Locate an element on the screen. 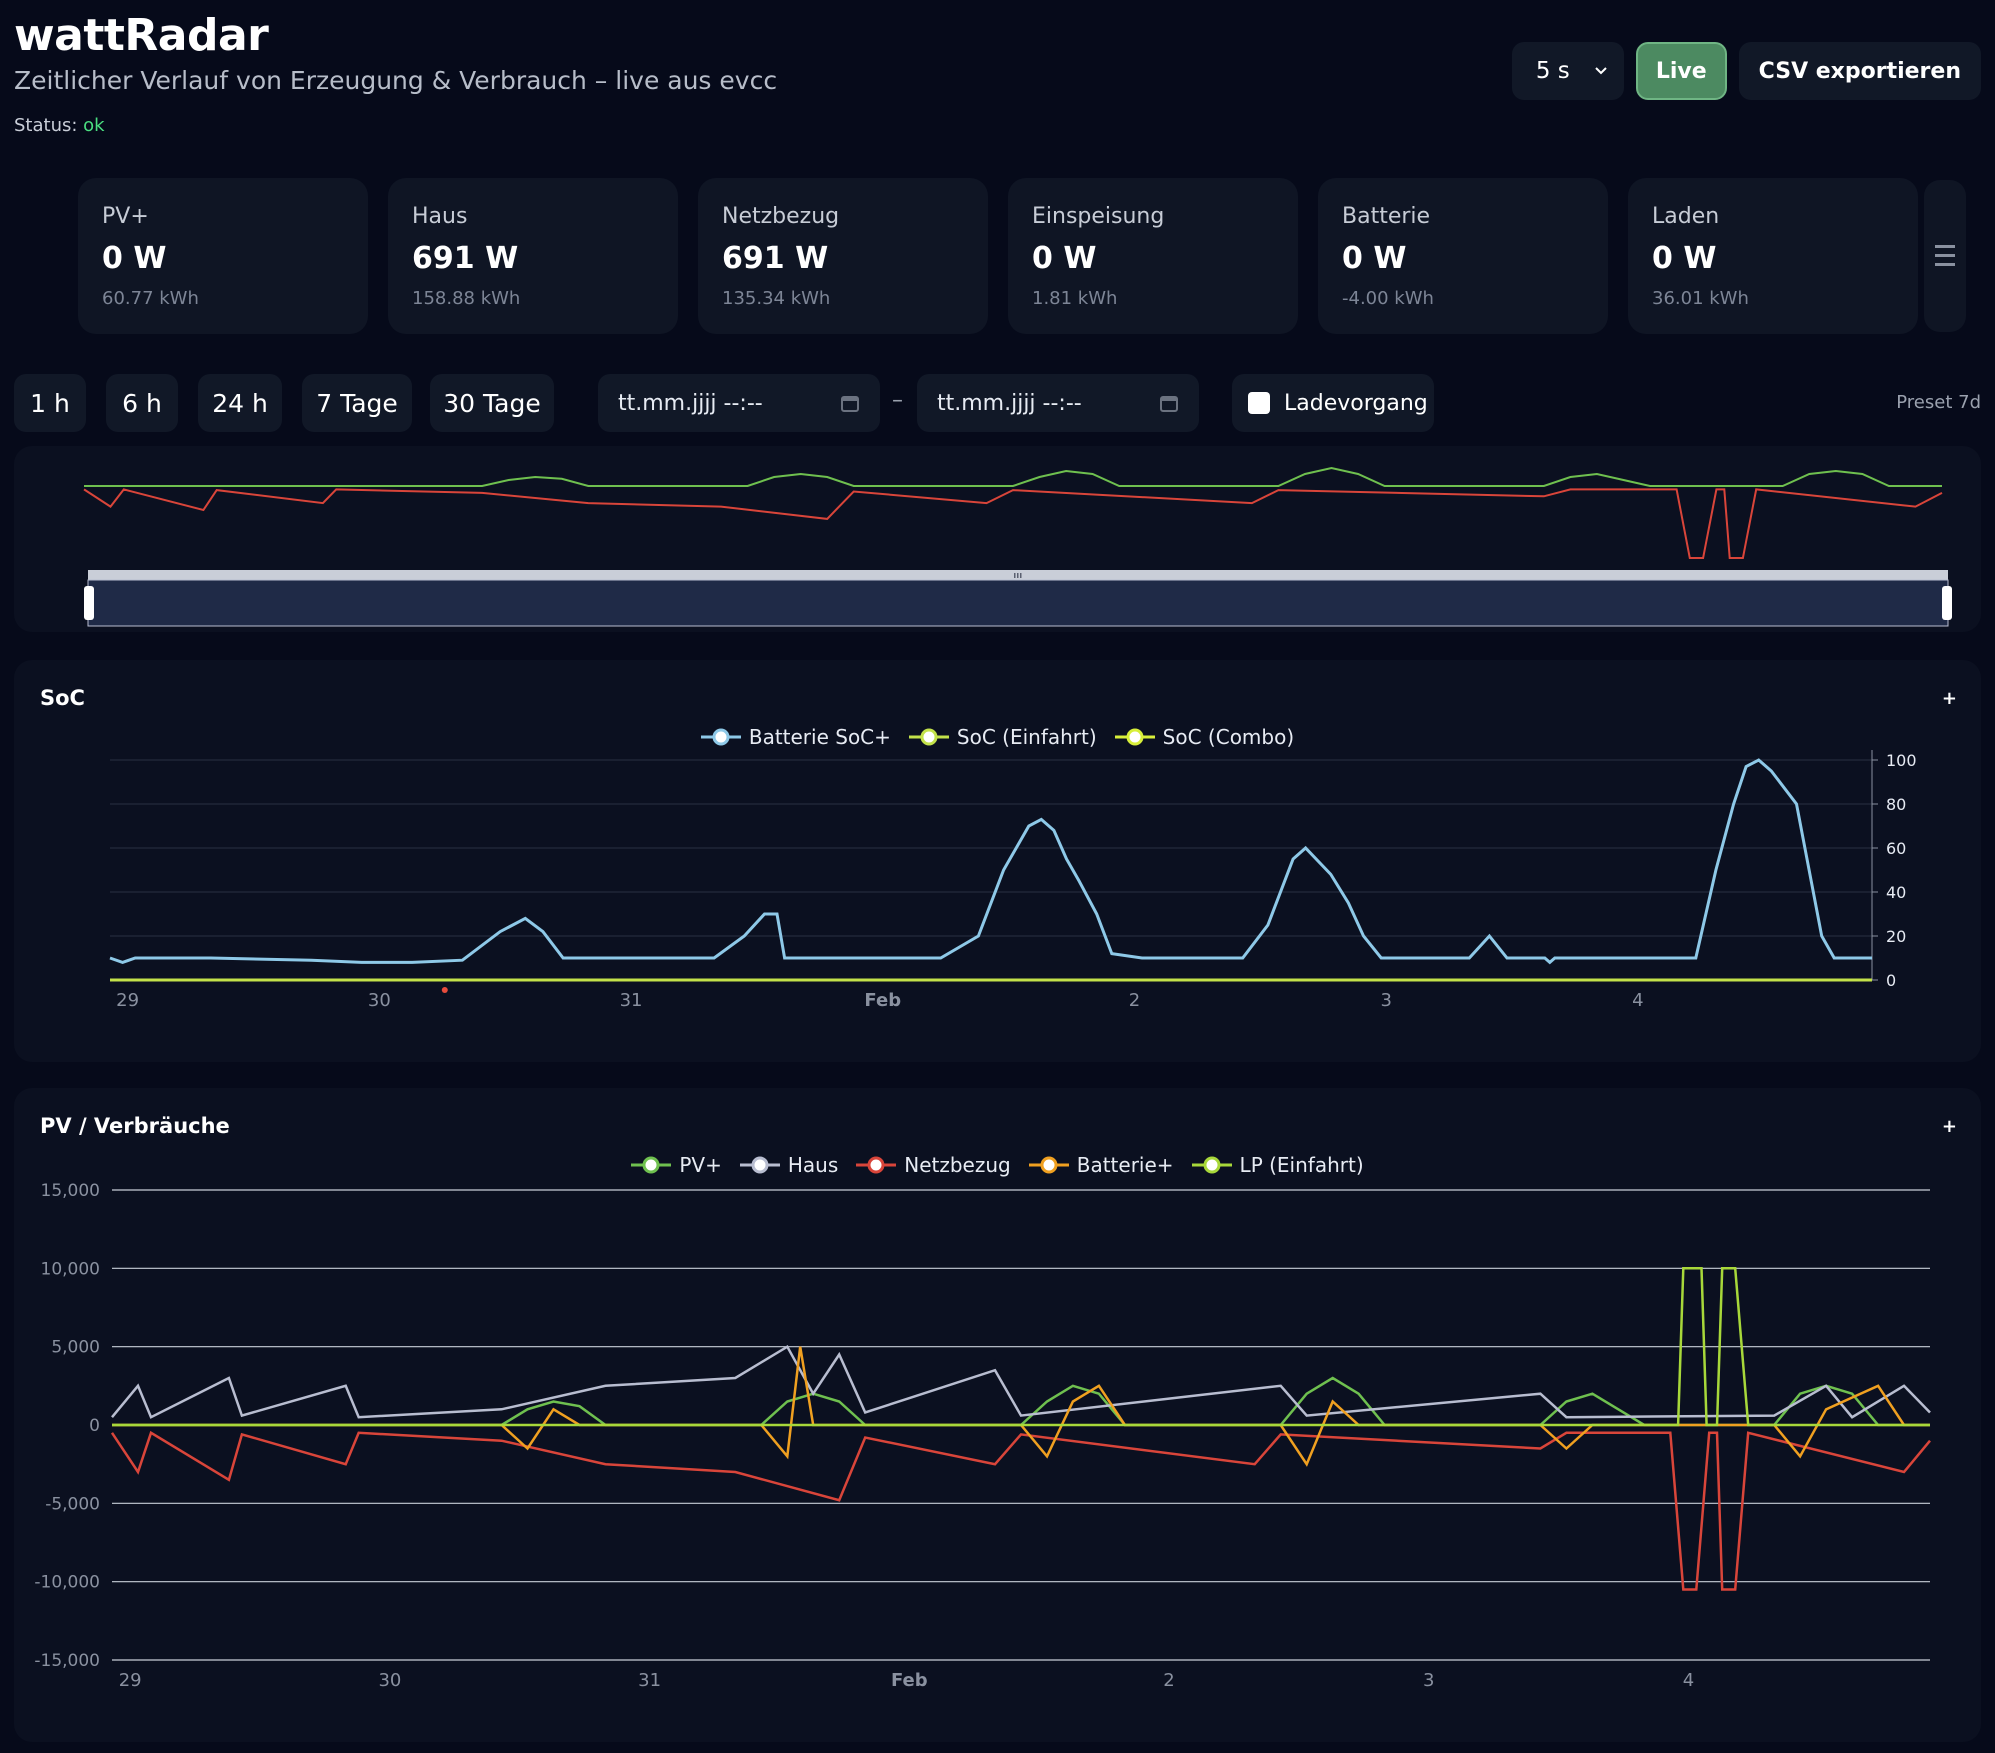 The width and height of the screenshot is (1995, 1753). hamburger-icon is located at coordinates (1945, 255).